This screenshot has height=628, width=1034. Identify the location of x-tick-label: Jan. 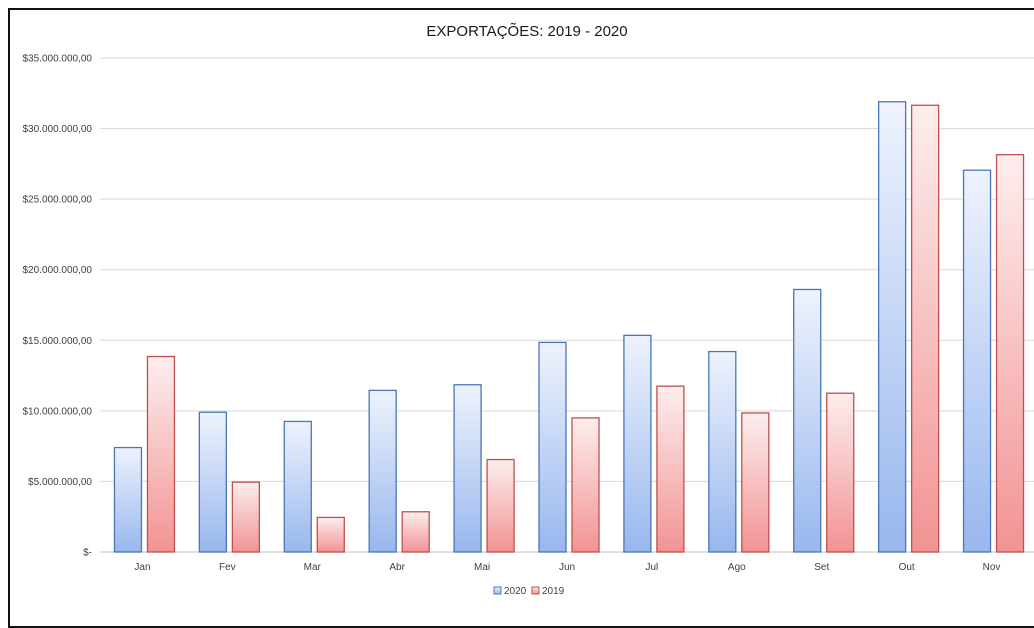
(142, 567).